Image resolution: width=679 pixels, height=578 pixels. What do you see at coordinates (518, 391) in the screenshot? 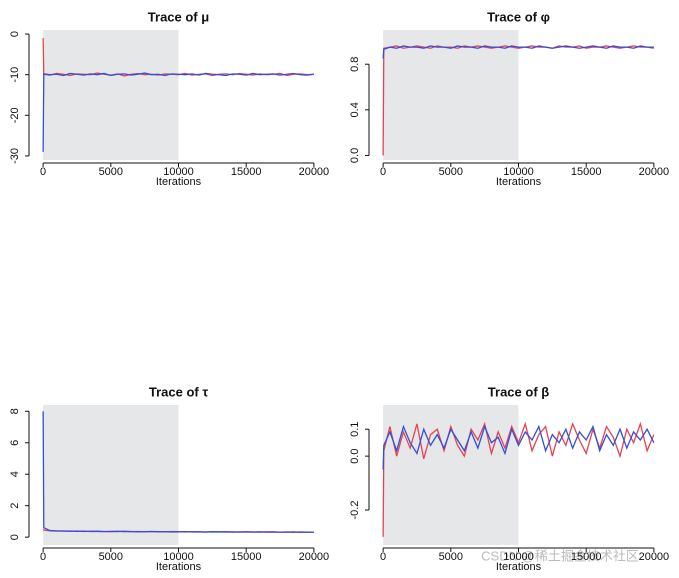
I see `chart-title: Trace of β` at bounding box center [518, 391].